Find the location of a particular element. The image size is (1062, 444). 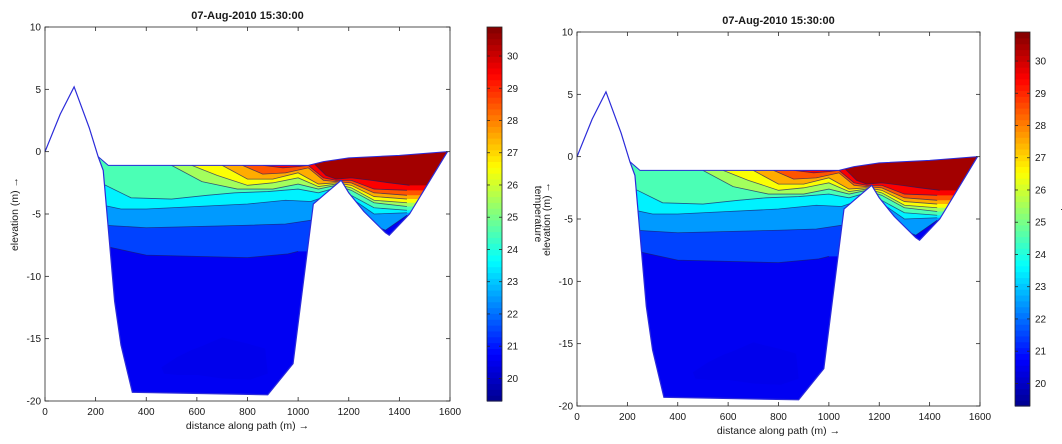

water-surface-line is located at coordinates (272, 158).